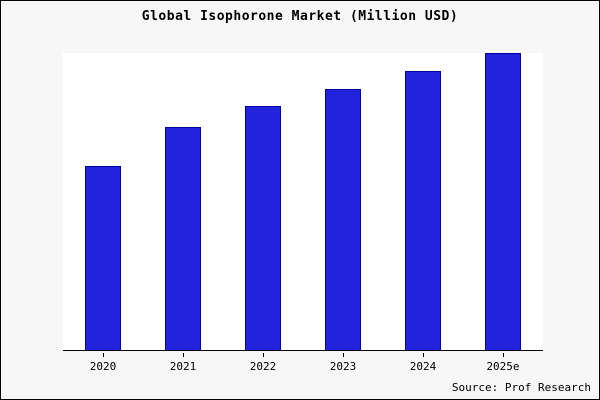 This screenshot has height=400, width=600. Describe the element at coordinates (343, 366) in the screenshot. I see `x-tick-label: 2023` at that location.